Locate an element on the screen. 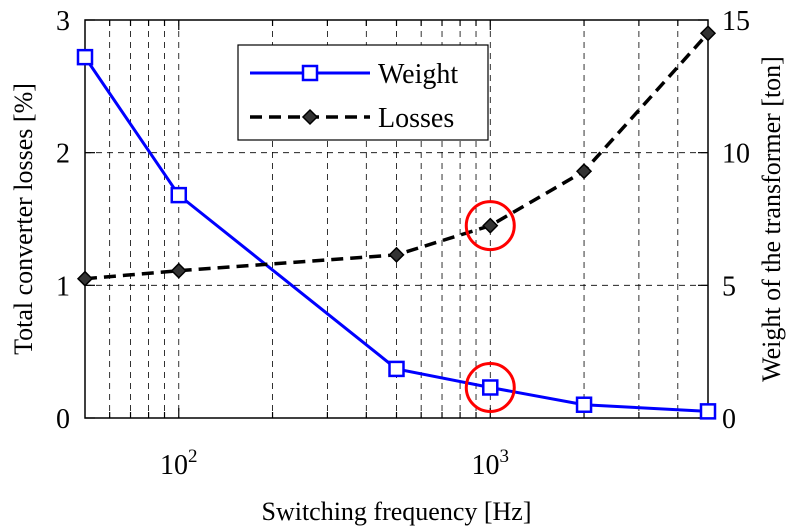 Image resolution: width=797 pixels, height=528 pixels. legend-box is located at coordinates (363, 92).